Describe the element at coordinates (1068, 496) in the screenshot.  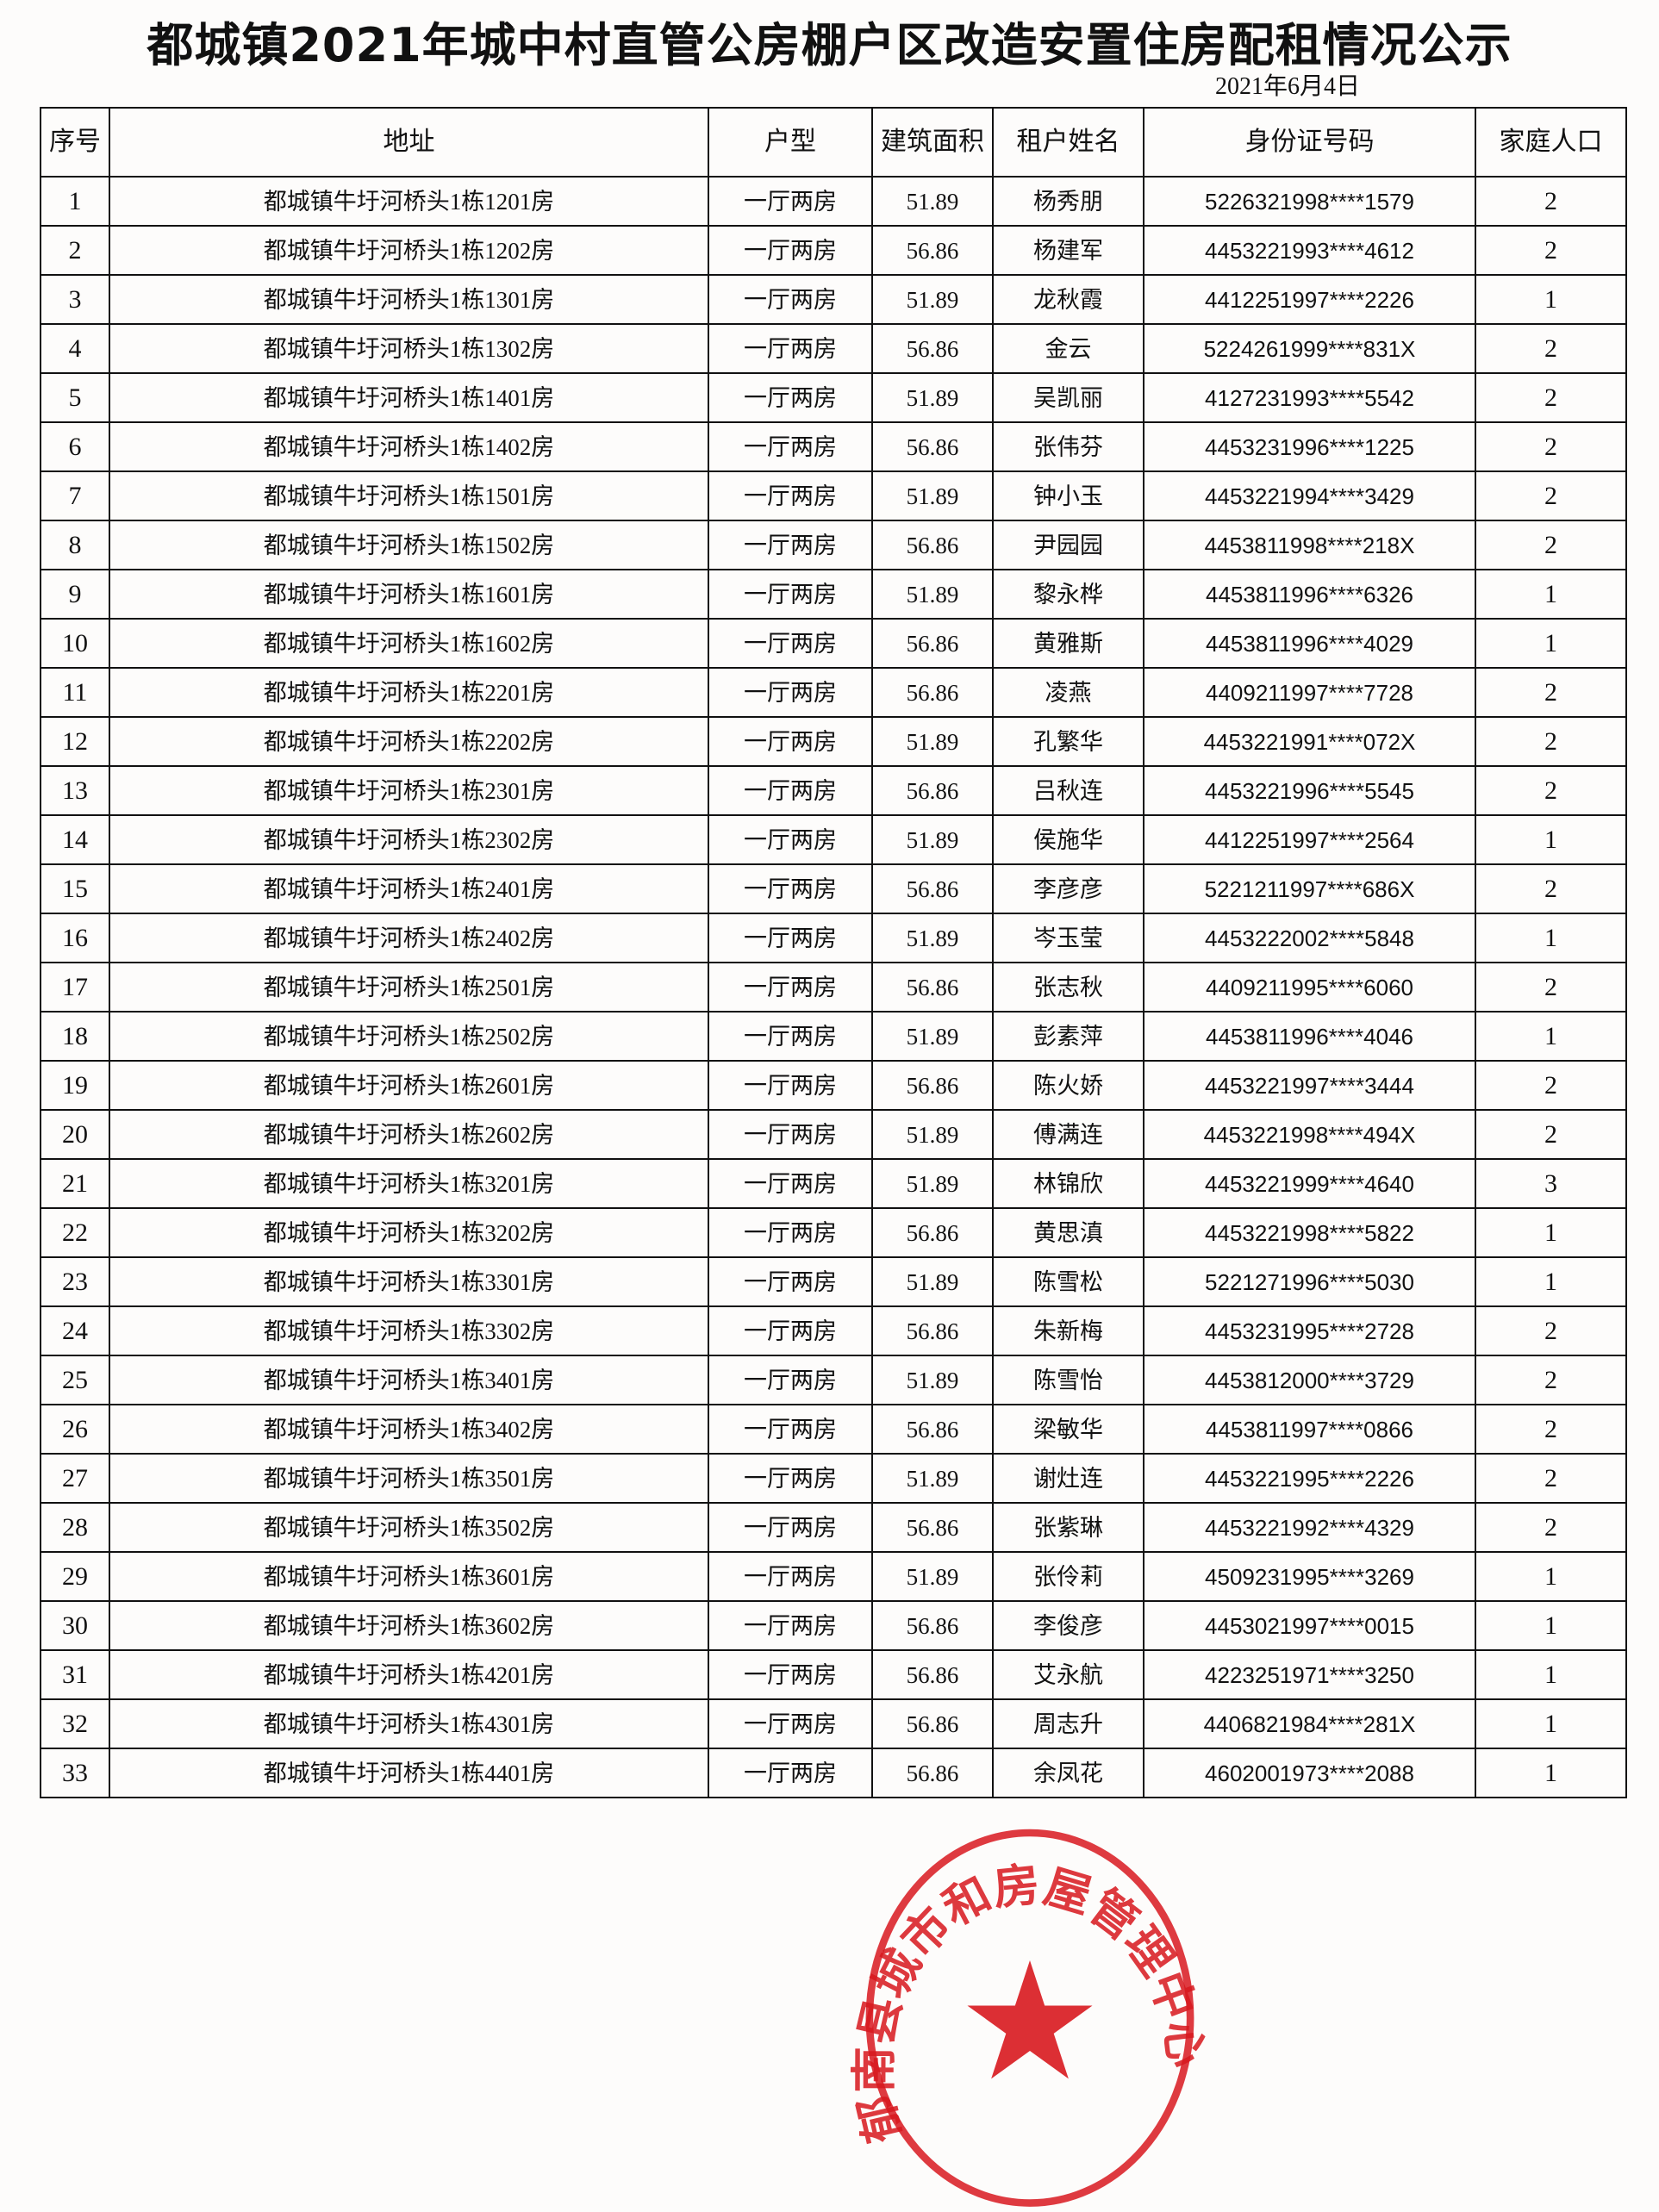
I see `tenant-name: 钟小玉` at that location.